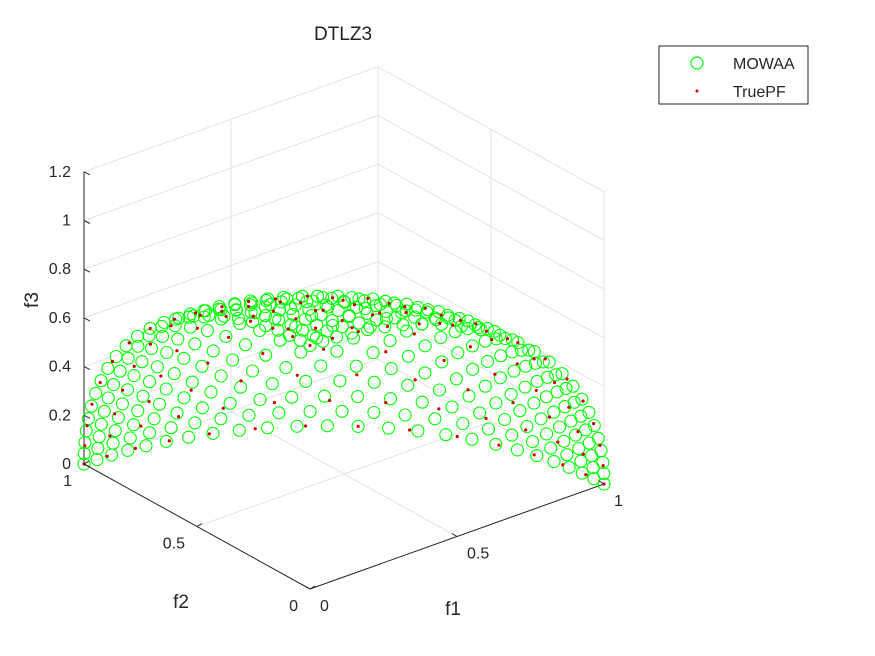 This screenshot has width=875, height=656. What do you see at coordinates (32, 300) in the screenshot?
I see `z-axis-label: f3` at bounding box center [32, 300].